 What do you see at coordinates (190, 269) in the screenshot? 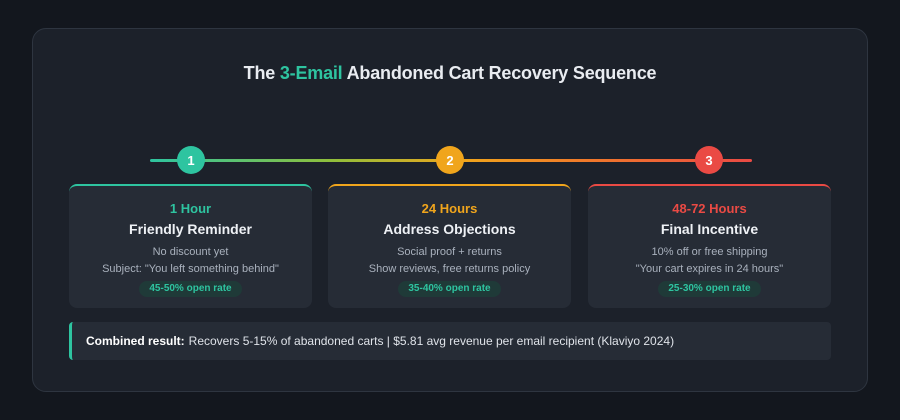
I see `step-1-detail-2: Subject: "You left something behind"` at bounding box center [190, 269].